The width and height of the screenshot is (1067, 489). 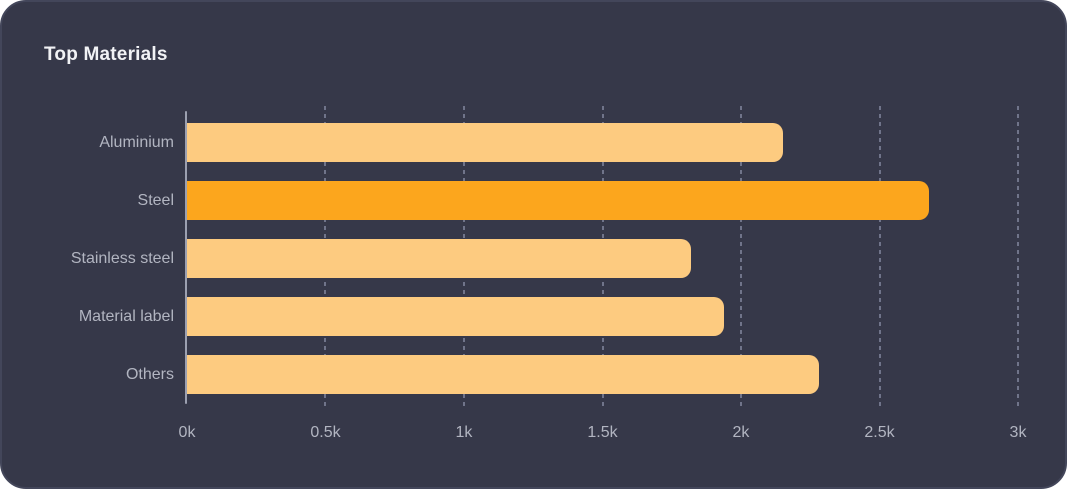 I want to click on bar-aluminium, so click(x=485, y=142).